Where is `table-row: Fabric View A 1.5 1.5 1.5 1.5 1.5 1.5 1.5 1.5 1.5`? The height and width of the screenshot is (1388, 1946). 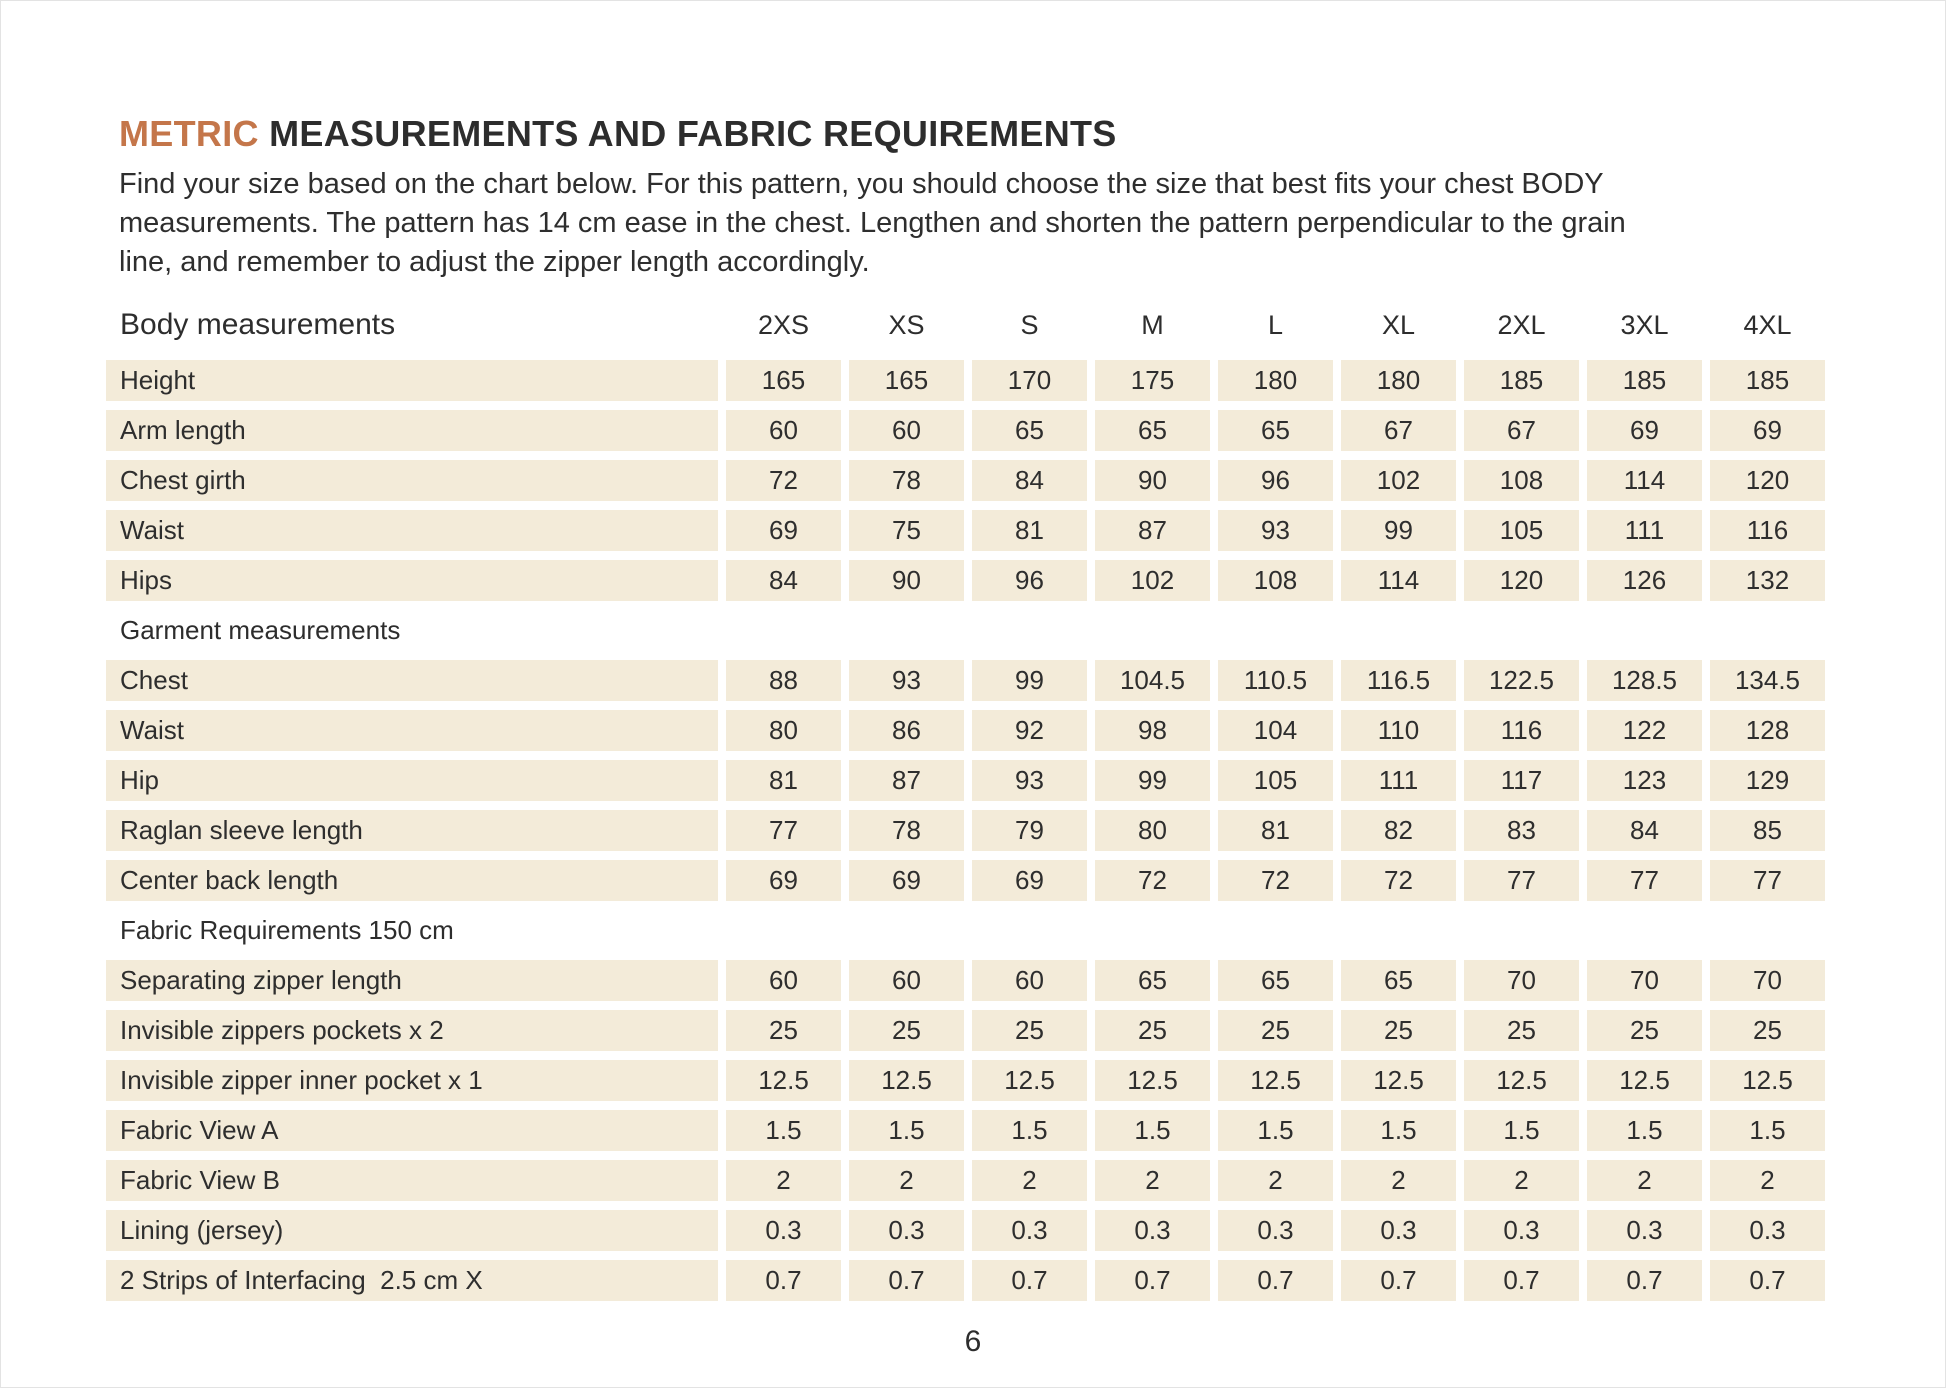
table-row: Fabric View A 1.5 1.5 1.5 1.5 1.5 1.5 1.5 1.5 1.5 is located at coordinates (1025, 1130).